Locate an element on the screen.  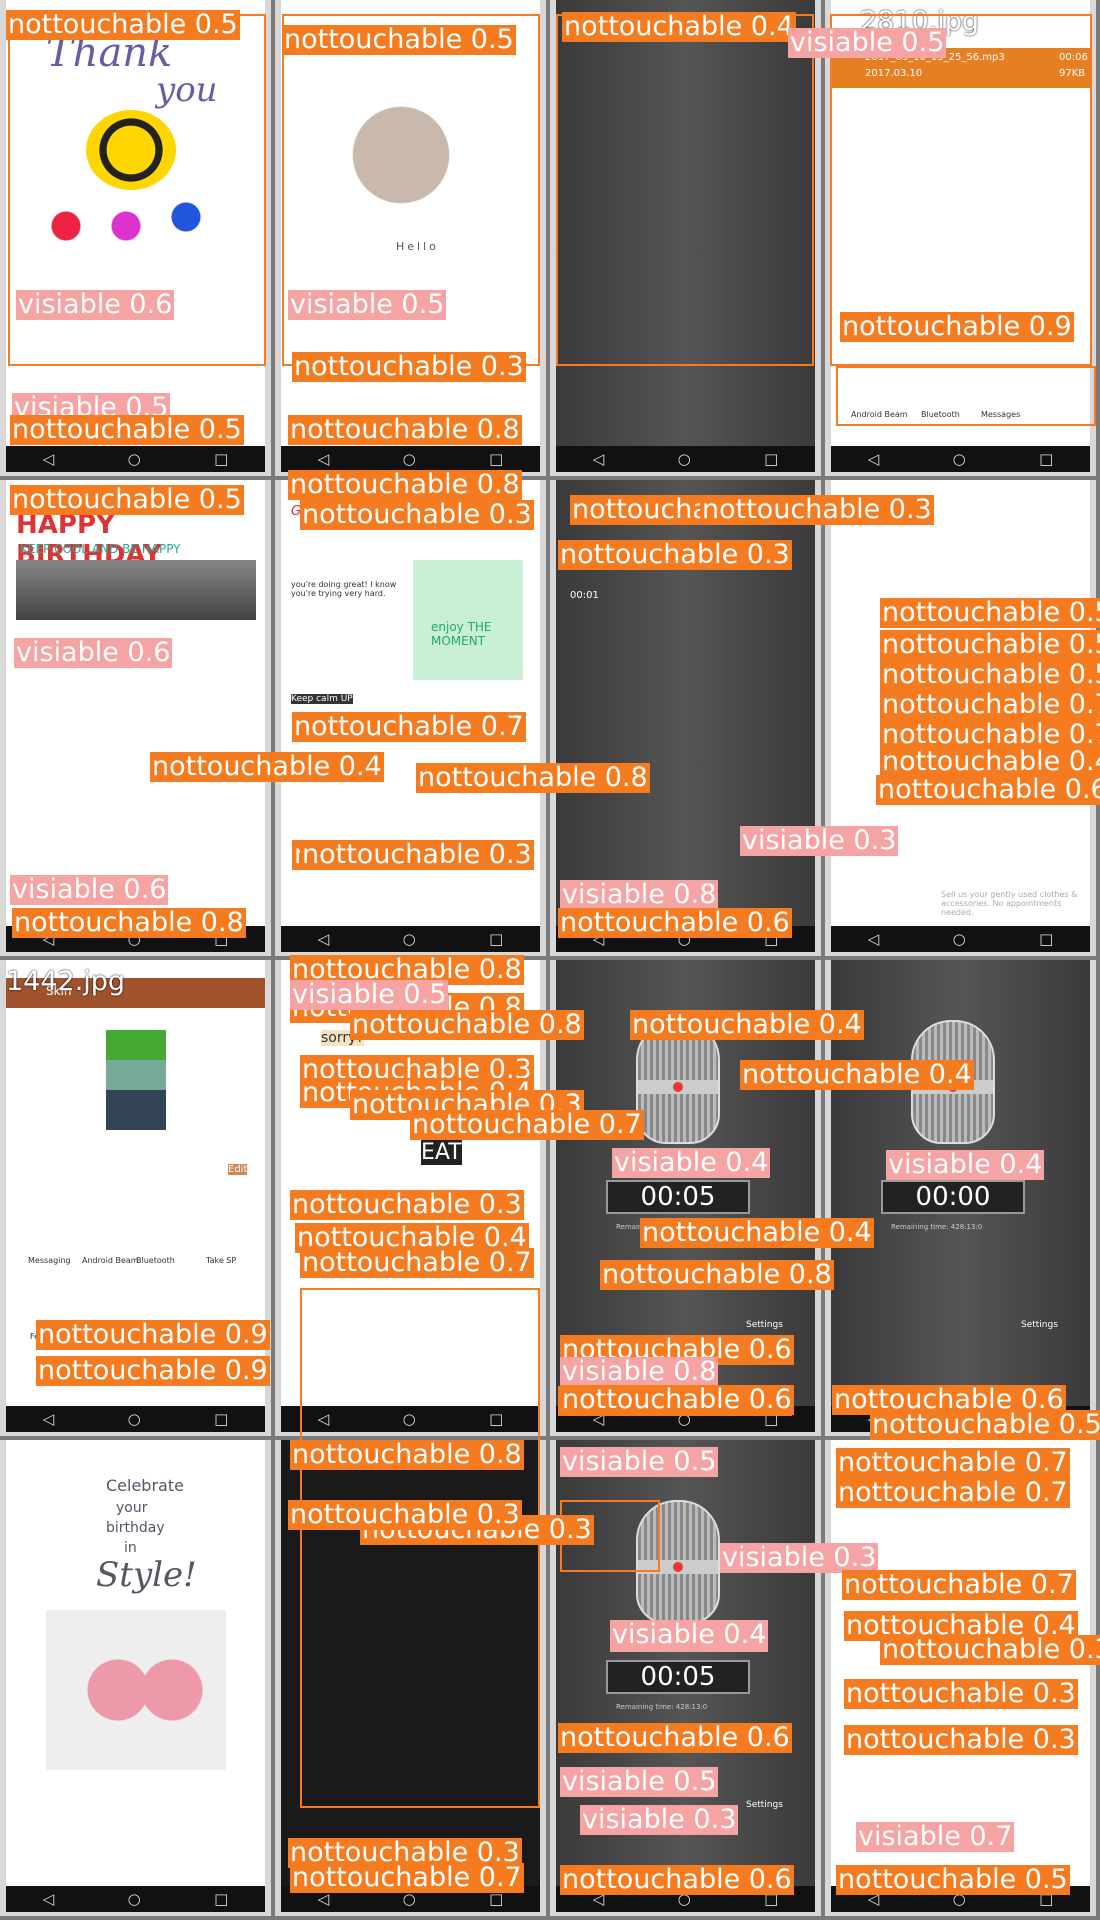
detection-label: visiable 0.8 is located at coordinates (639, 894).